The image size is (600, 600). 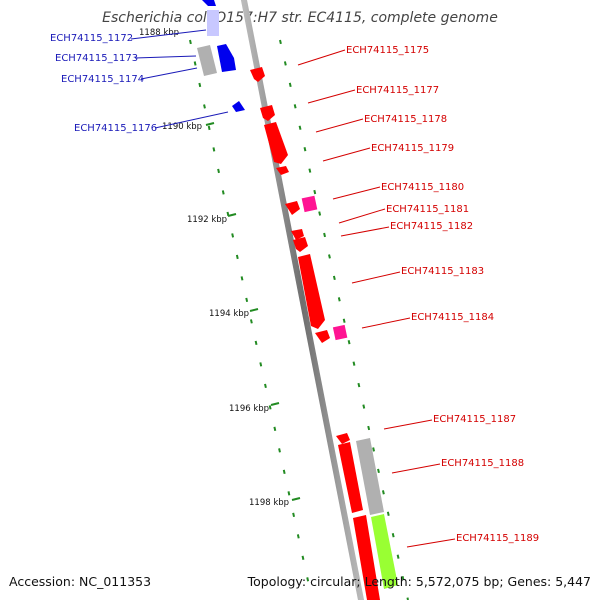 What do you see at coordinates (452, 317) in the screenshot?
I see `gene-label-1184: ECH74115_1184` at bounding box center [452, 317].